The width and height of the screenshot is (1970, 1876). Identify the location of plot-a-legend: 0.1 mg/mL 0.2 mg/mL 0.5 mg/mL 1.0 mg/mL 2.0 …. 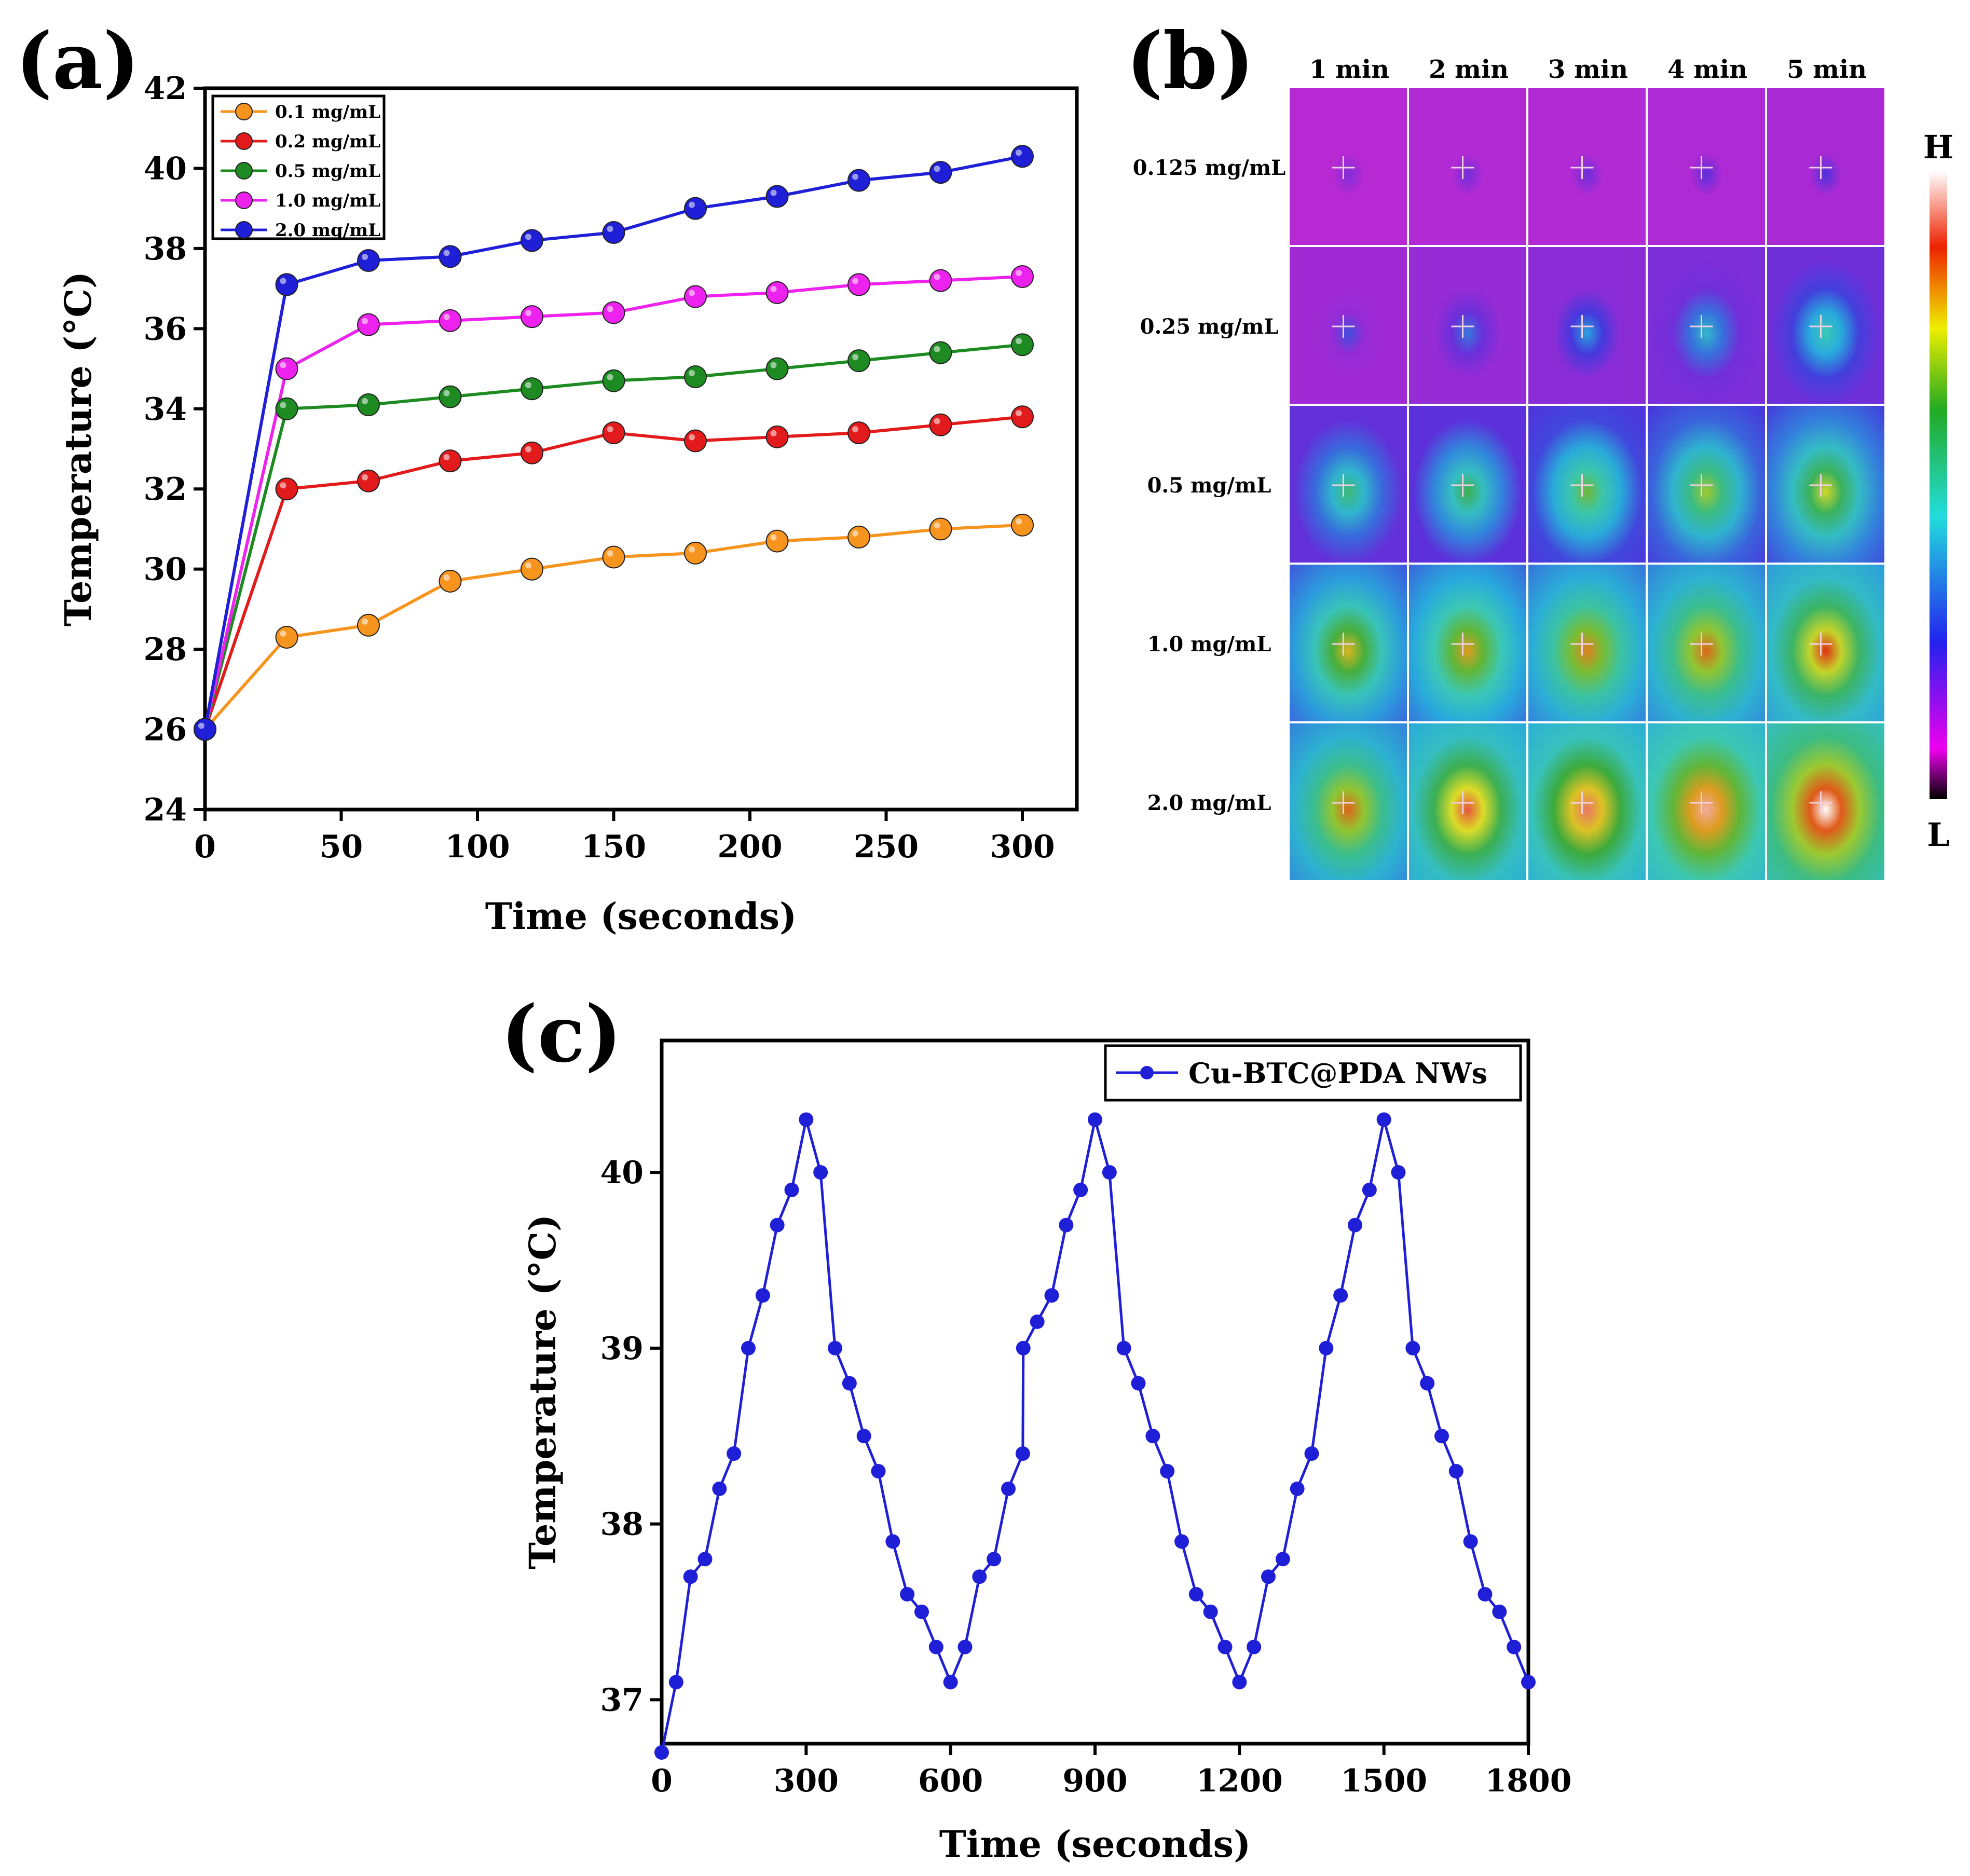
(298, 167).